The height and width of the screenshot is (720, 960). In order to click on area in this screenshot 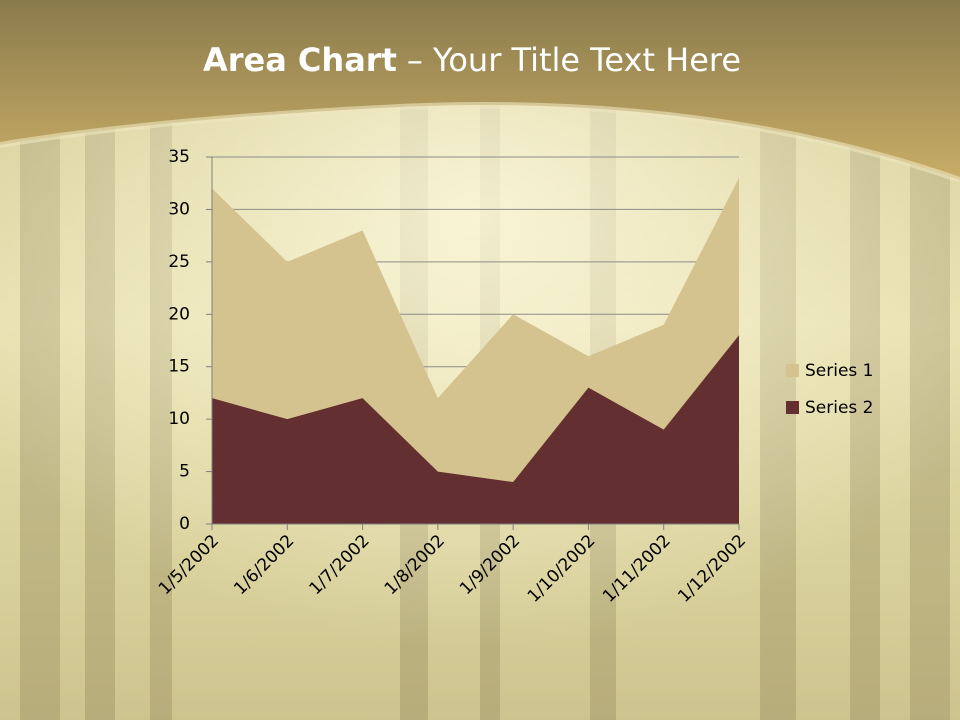, I will do `click(475, 429)`.